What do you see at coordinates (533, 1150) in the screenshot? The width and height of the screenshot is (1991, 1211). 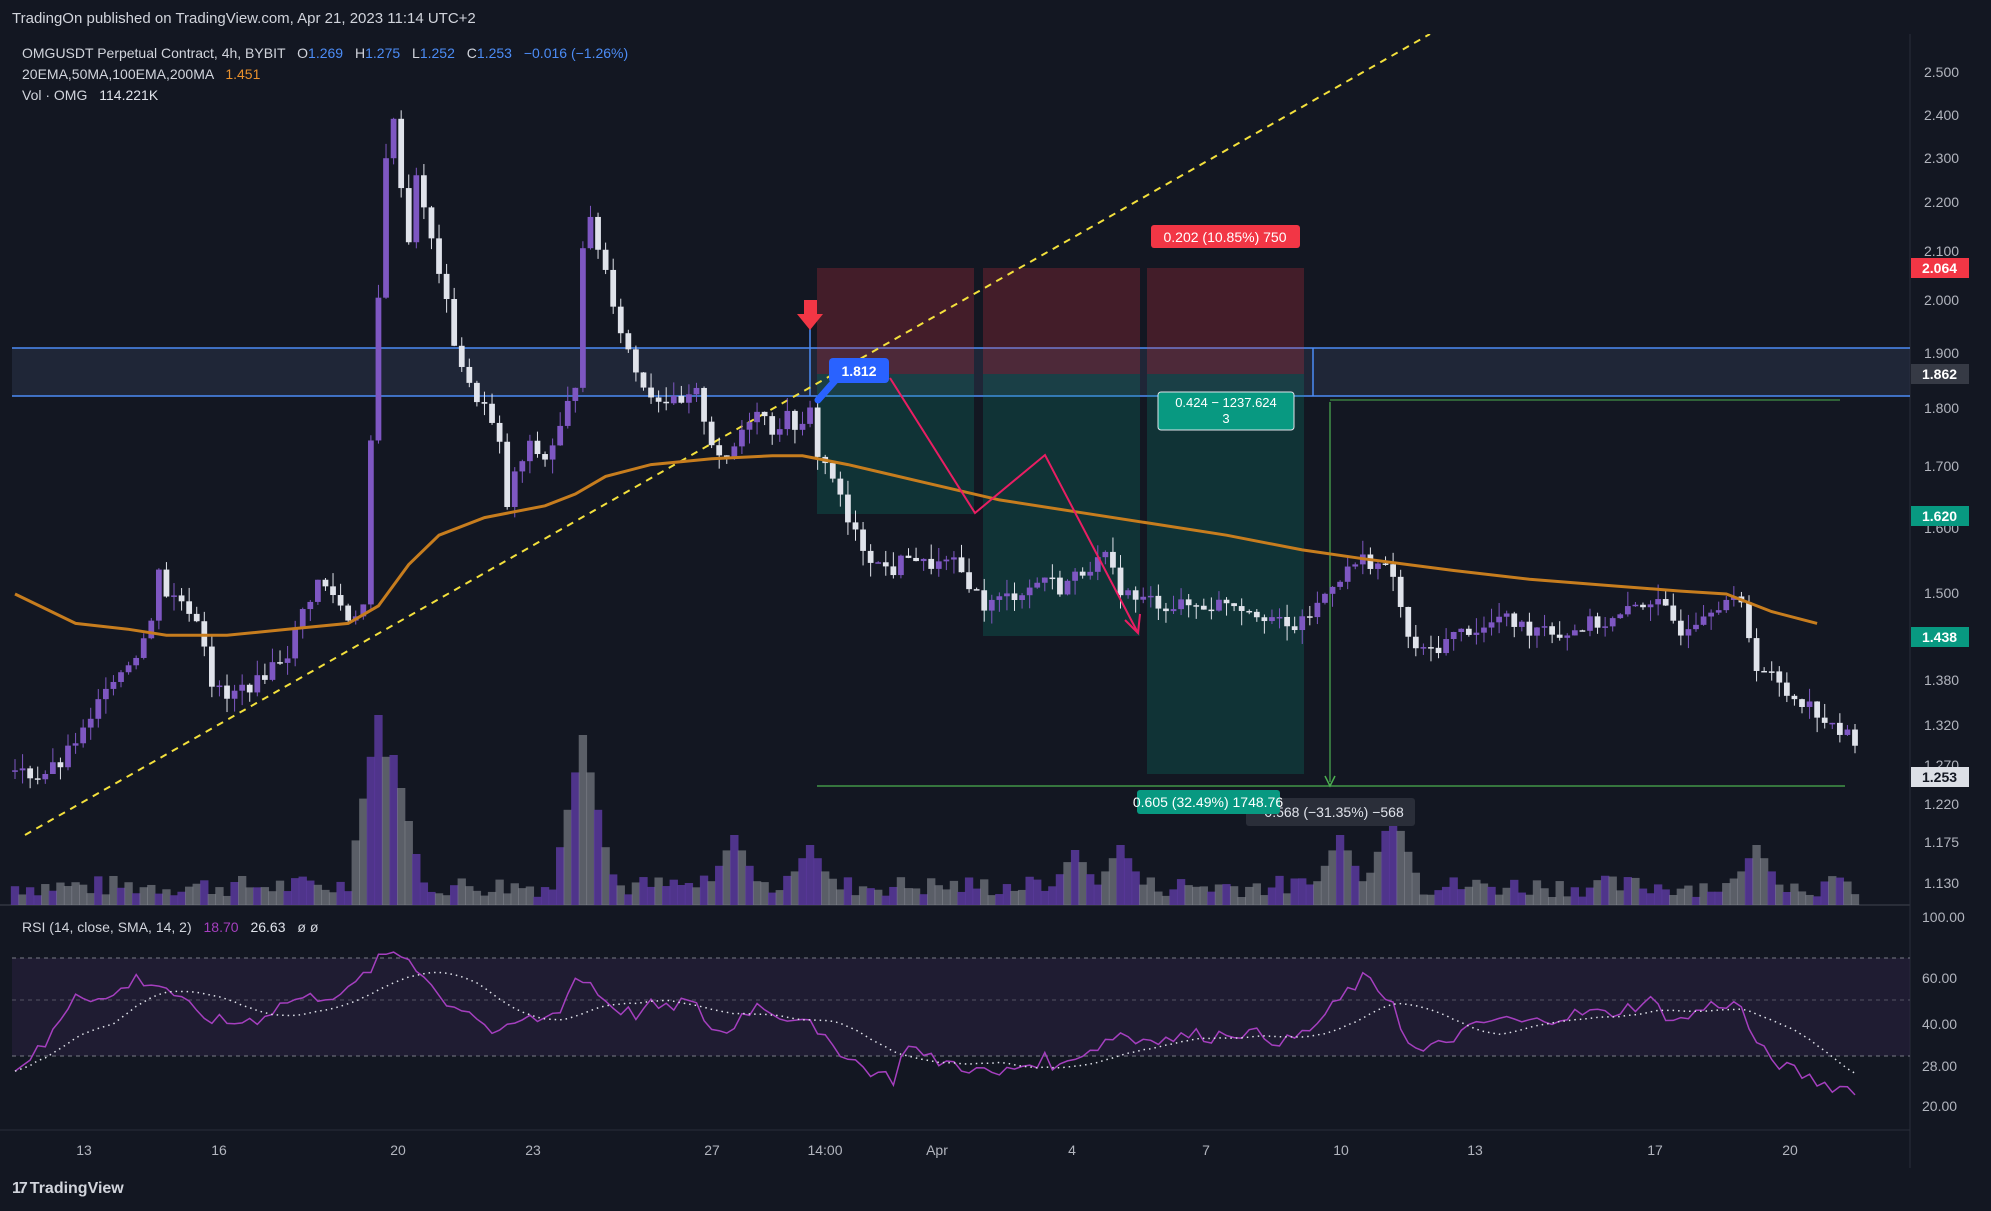 I see `time-tick: 23` at bounding box center [533, 1150].